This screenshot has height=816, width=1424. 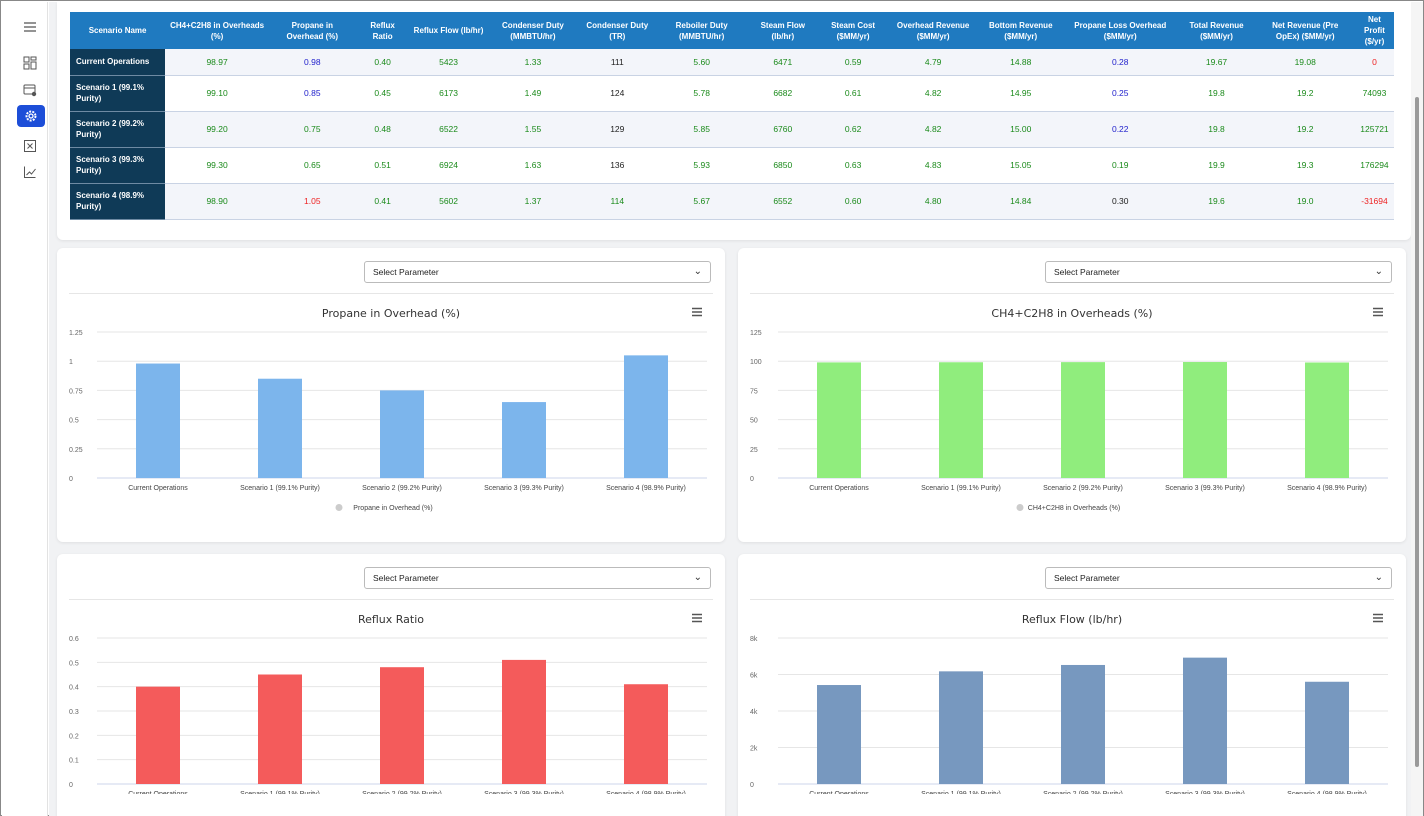 What do you see at coordinates (1305, 129) in the screenshot?
I see `table-cell: 19.2` at bounding box center [1305, 129].